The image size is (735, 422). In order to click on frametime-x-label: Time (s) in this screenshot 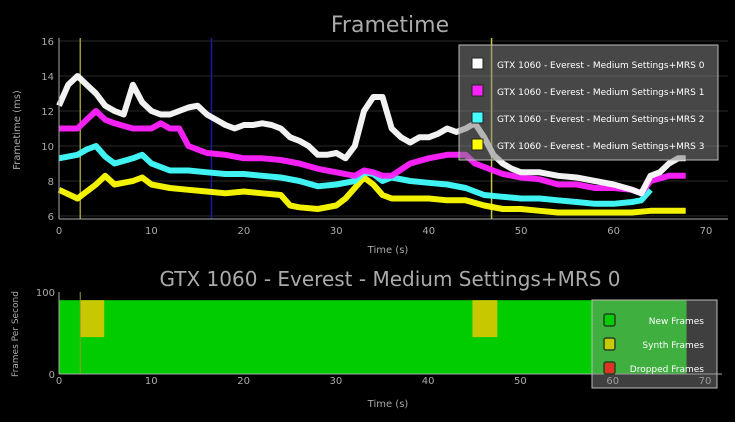, I will do `click(388, 250)`.